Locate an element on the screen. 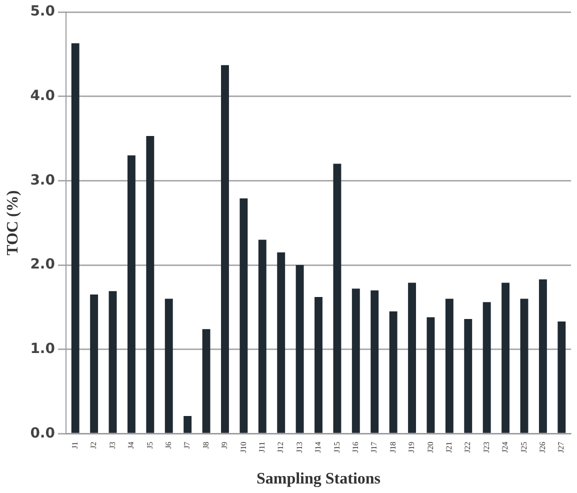 Image resolution: width=577 pixels, height=493 pixels. x-tick-label: J19 is located at coordinates (411, 447).